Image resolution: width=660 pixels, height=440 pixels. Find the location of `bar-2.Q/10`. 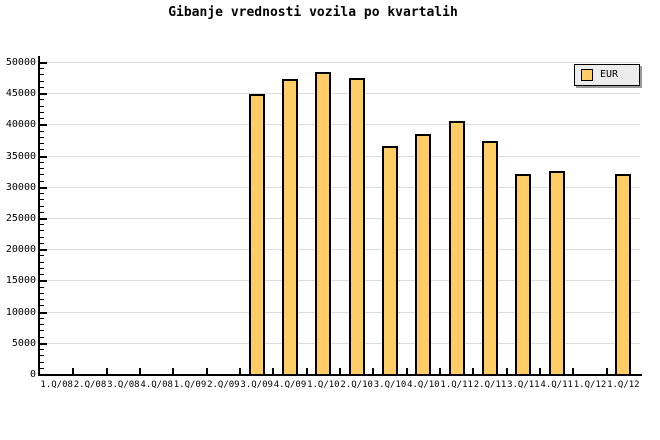

bar-2.Q/10 is located at coordinates (356, 226).